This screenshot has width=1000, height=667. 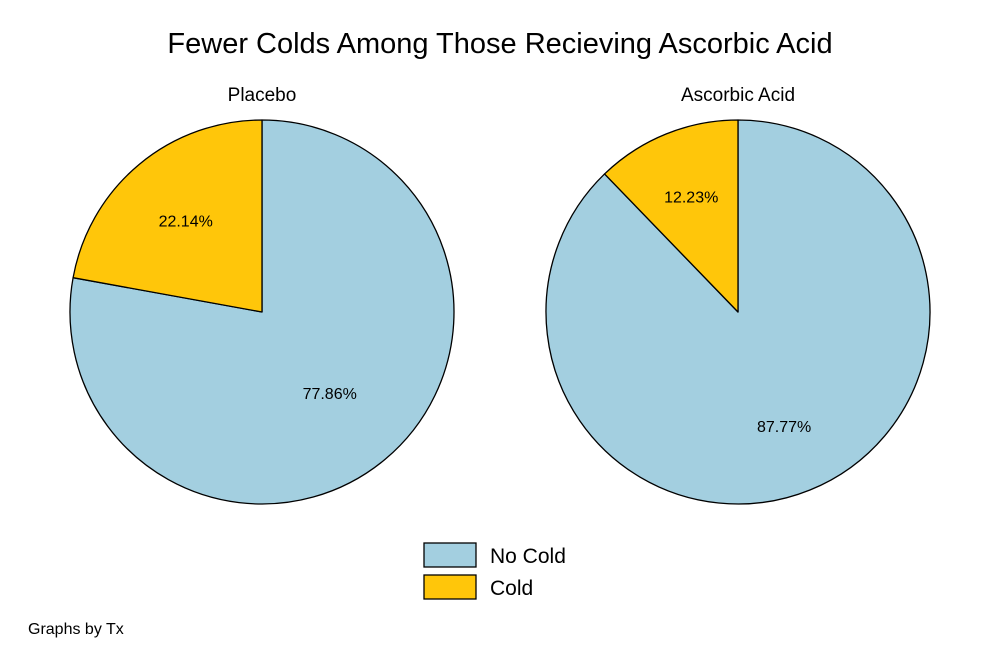 I want to click on legend-swatch-cold, so click(x=450, y=587).